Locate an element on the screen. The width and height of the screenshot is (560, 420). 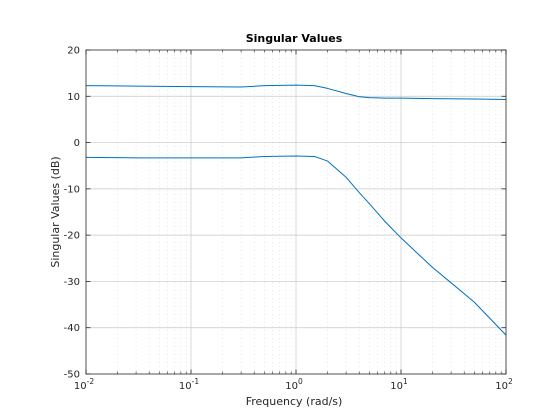
x-tick-label: 10⁻¹ is located at coordinates (189, 384).